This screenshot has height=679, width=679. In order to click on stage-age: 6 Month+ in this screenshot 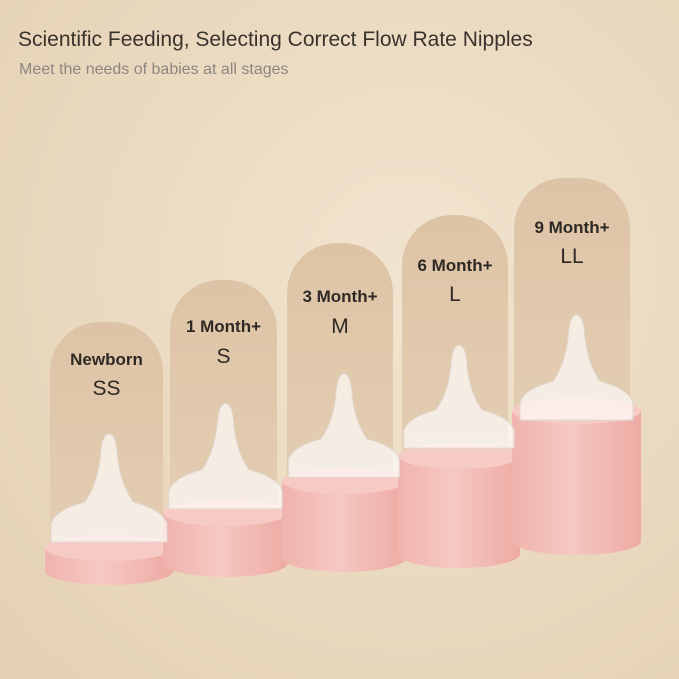, I will do `click(455, 265)`.